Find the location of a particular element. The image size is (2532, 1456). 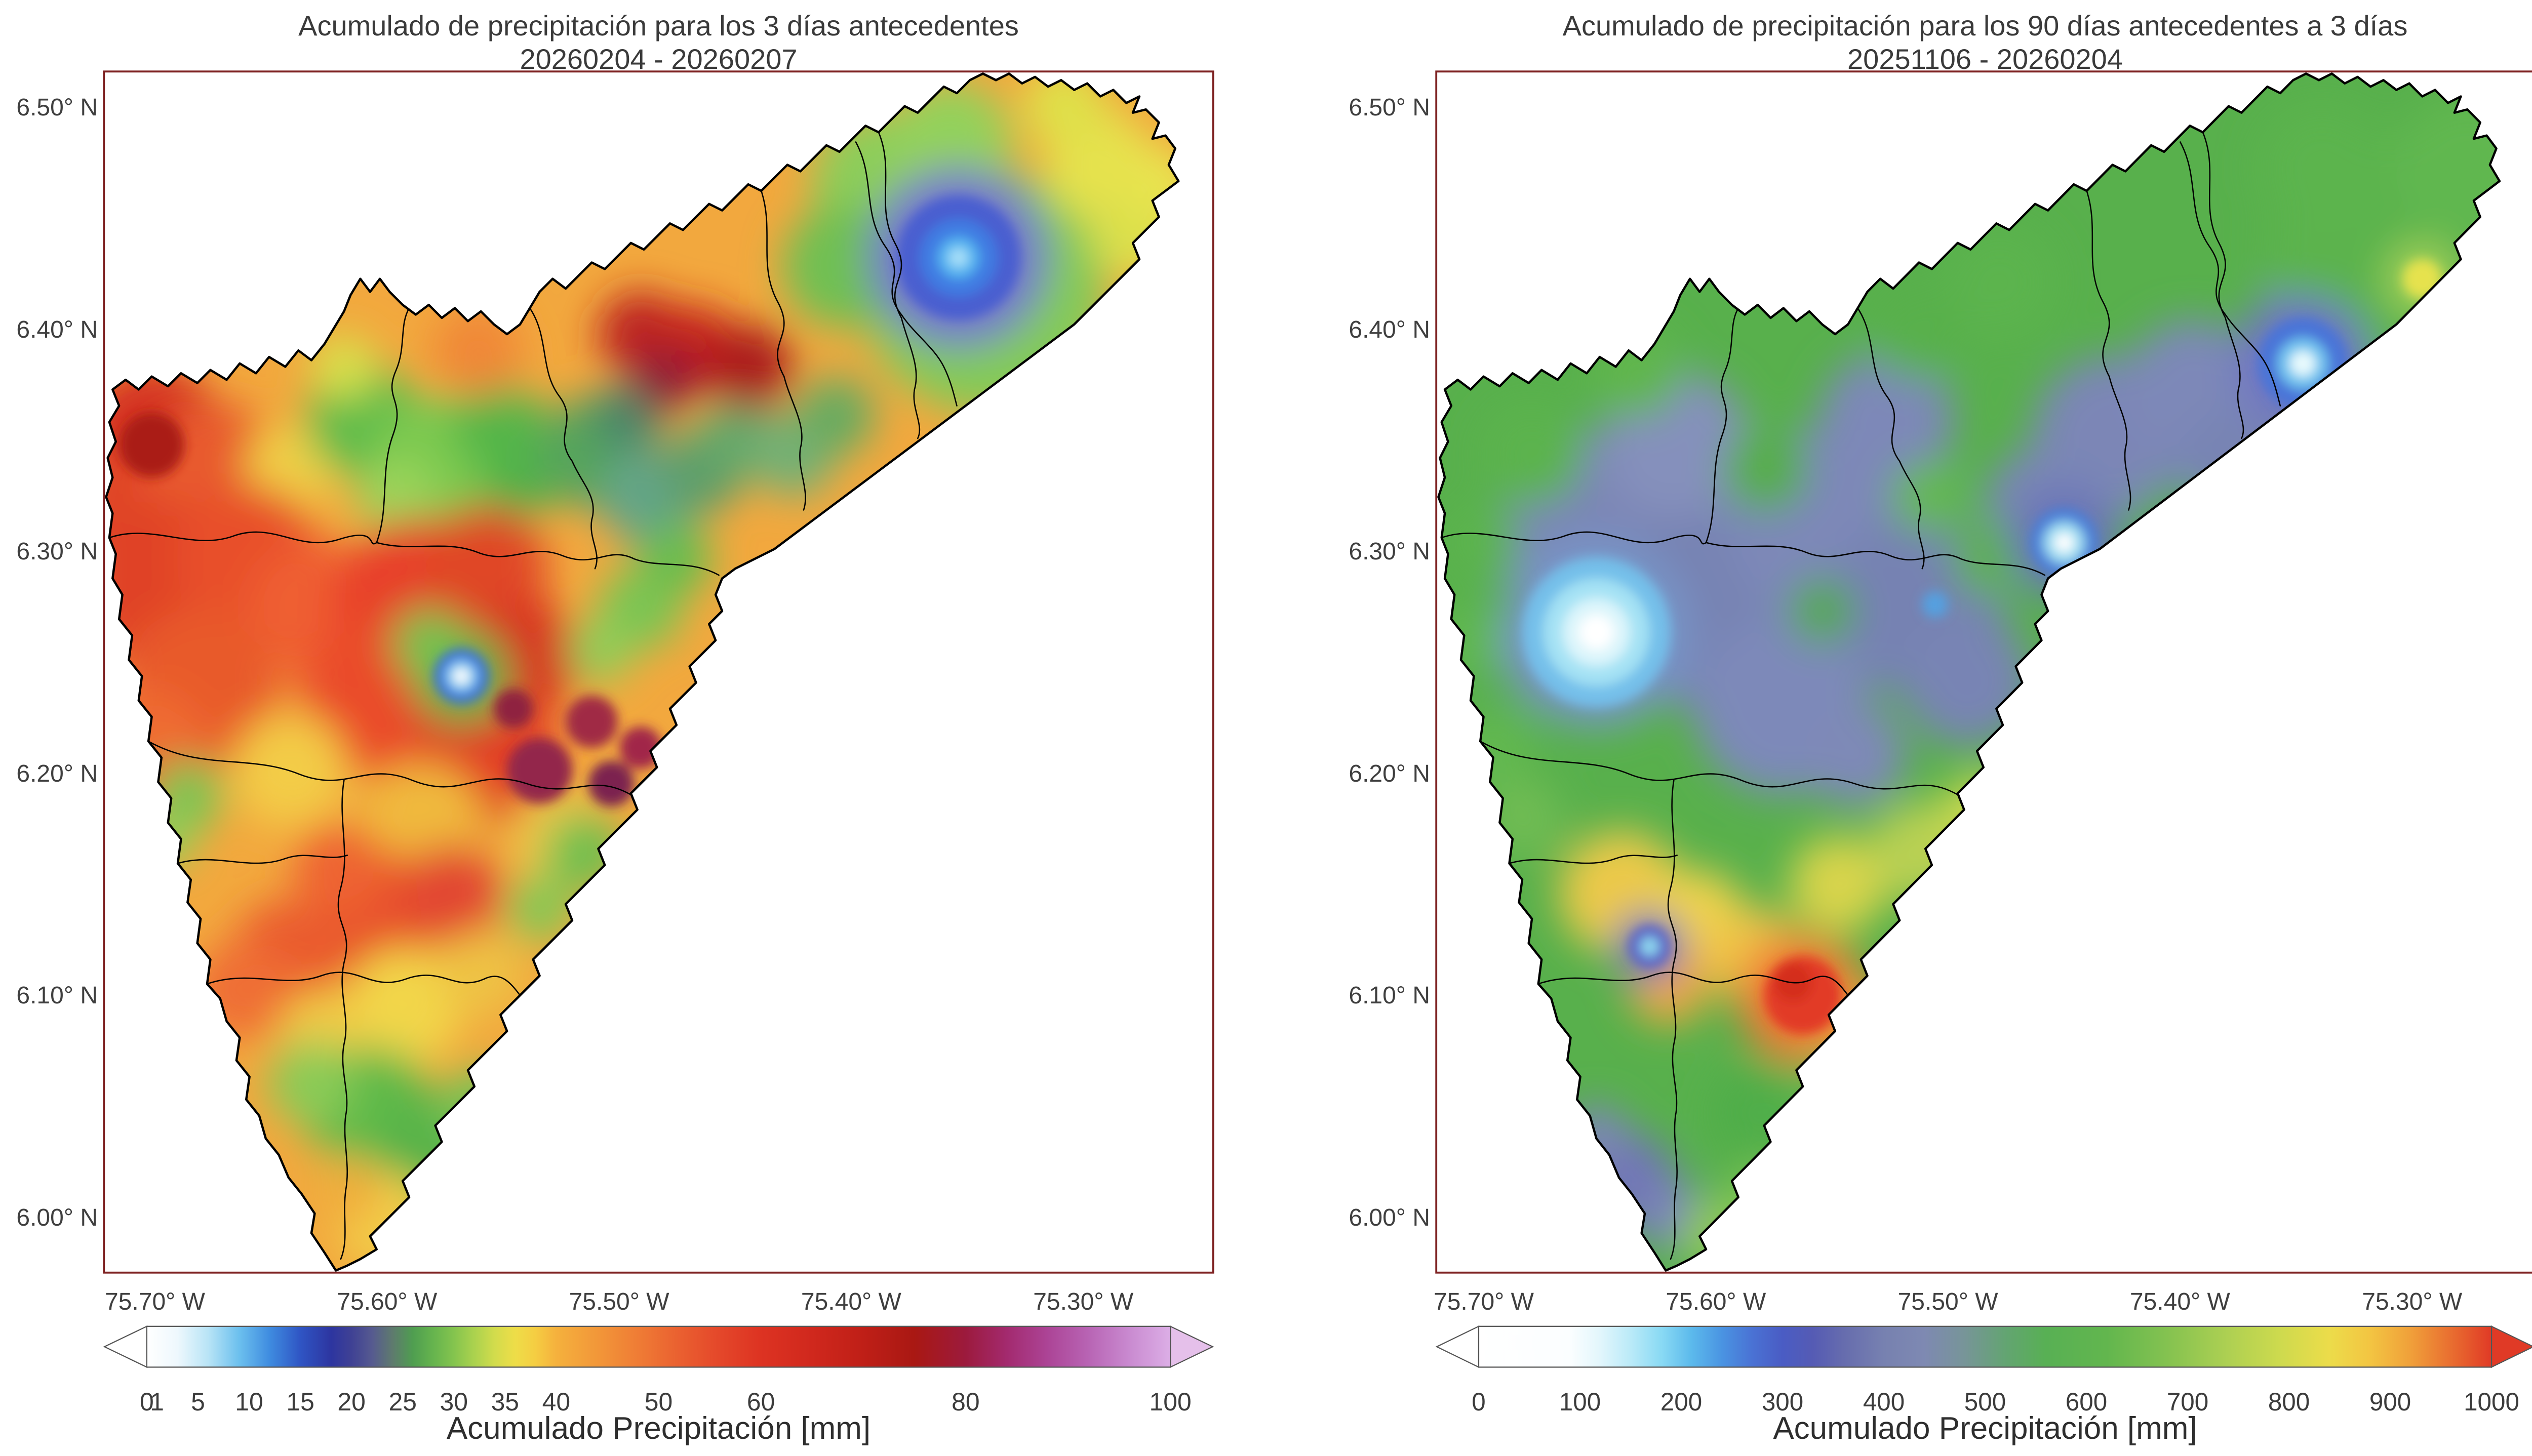

colorbar-tick-label: 25 is located at coordinates (402, 1402).